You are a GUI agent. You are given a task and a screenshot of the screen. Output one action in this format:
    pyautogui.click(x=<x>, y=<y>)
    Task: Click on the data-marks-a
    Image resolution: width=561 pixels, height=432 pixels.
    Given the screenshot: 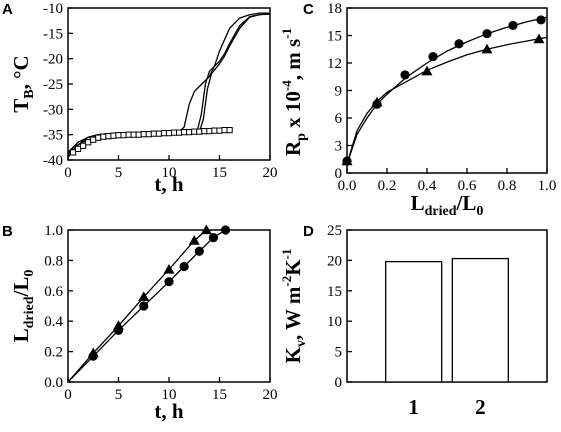 What is the action you would take?
    pyautogui.click(x=169, y=85)
    